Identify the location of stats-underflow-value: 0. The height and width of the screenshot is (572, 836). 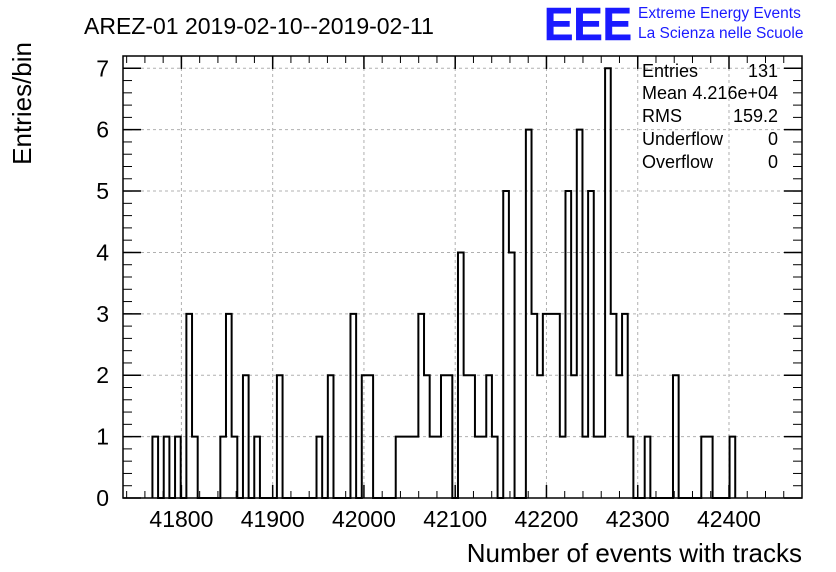
(773, 139).